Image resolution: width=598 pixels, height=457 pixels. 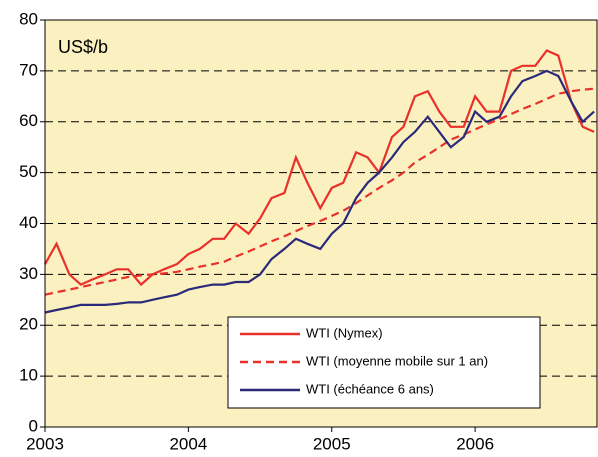 What do you see at coordinates (28, 171) in the screenshot?
I see `y-tick-label: 50` at bounding box center [28, 171].